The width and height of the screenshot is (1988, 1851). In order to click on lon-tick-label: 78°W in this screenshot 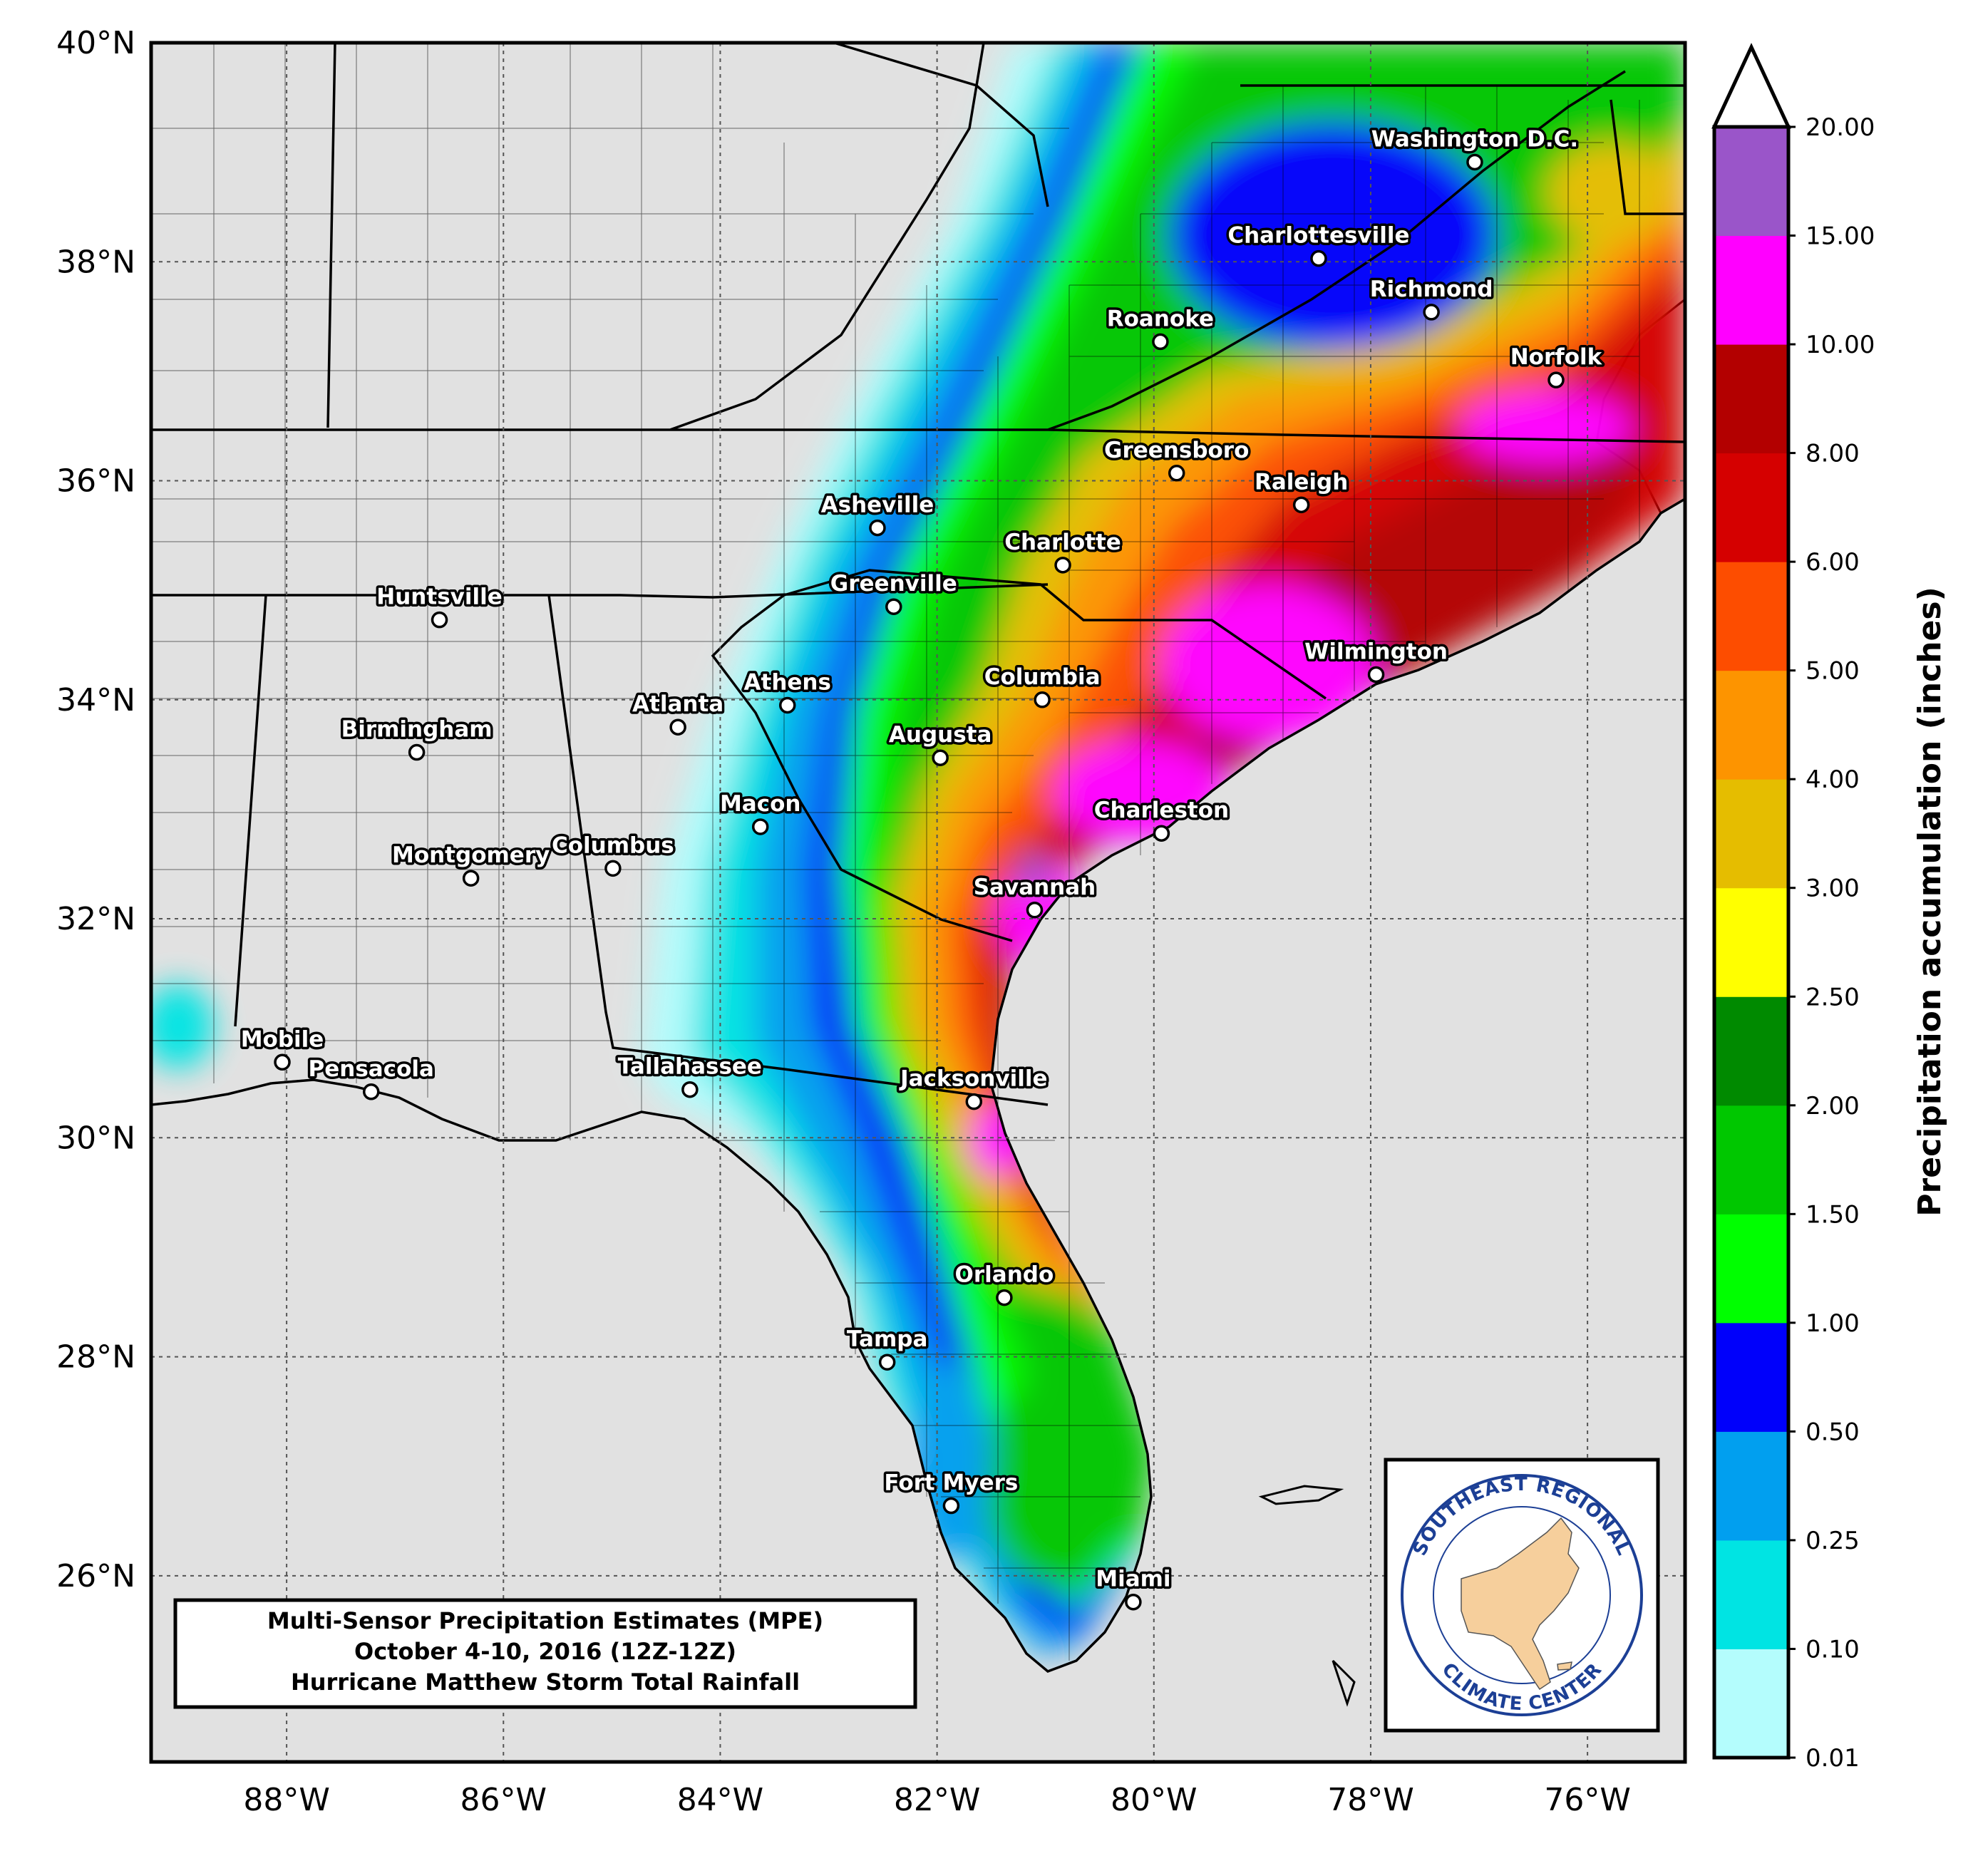, I will do `click(1370, 1800)`.